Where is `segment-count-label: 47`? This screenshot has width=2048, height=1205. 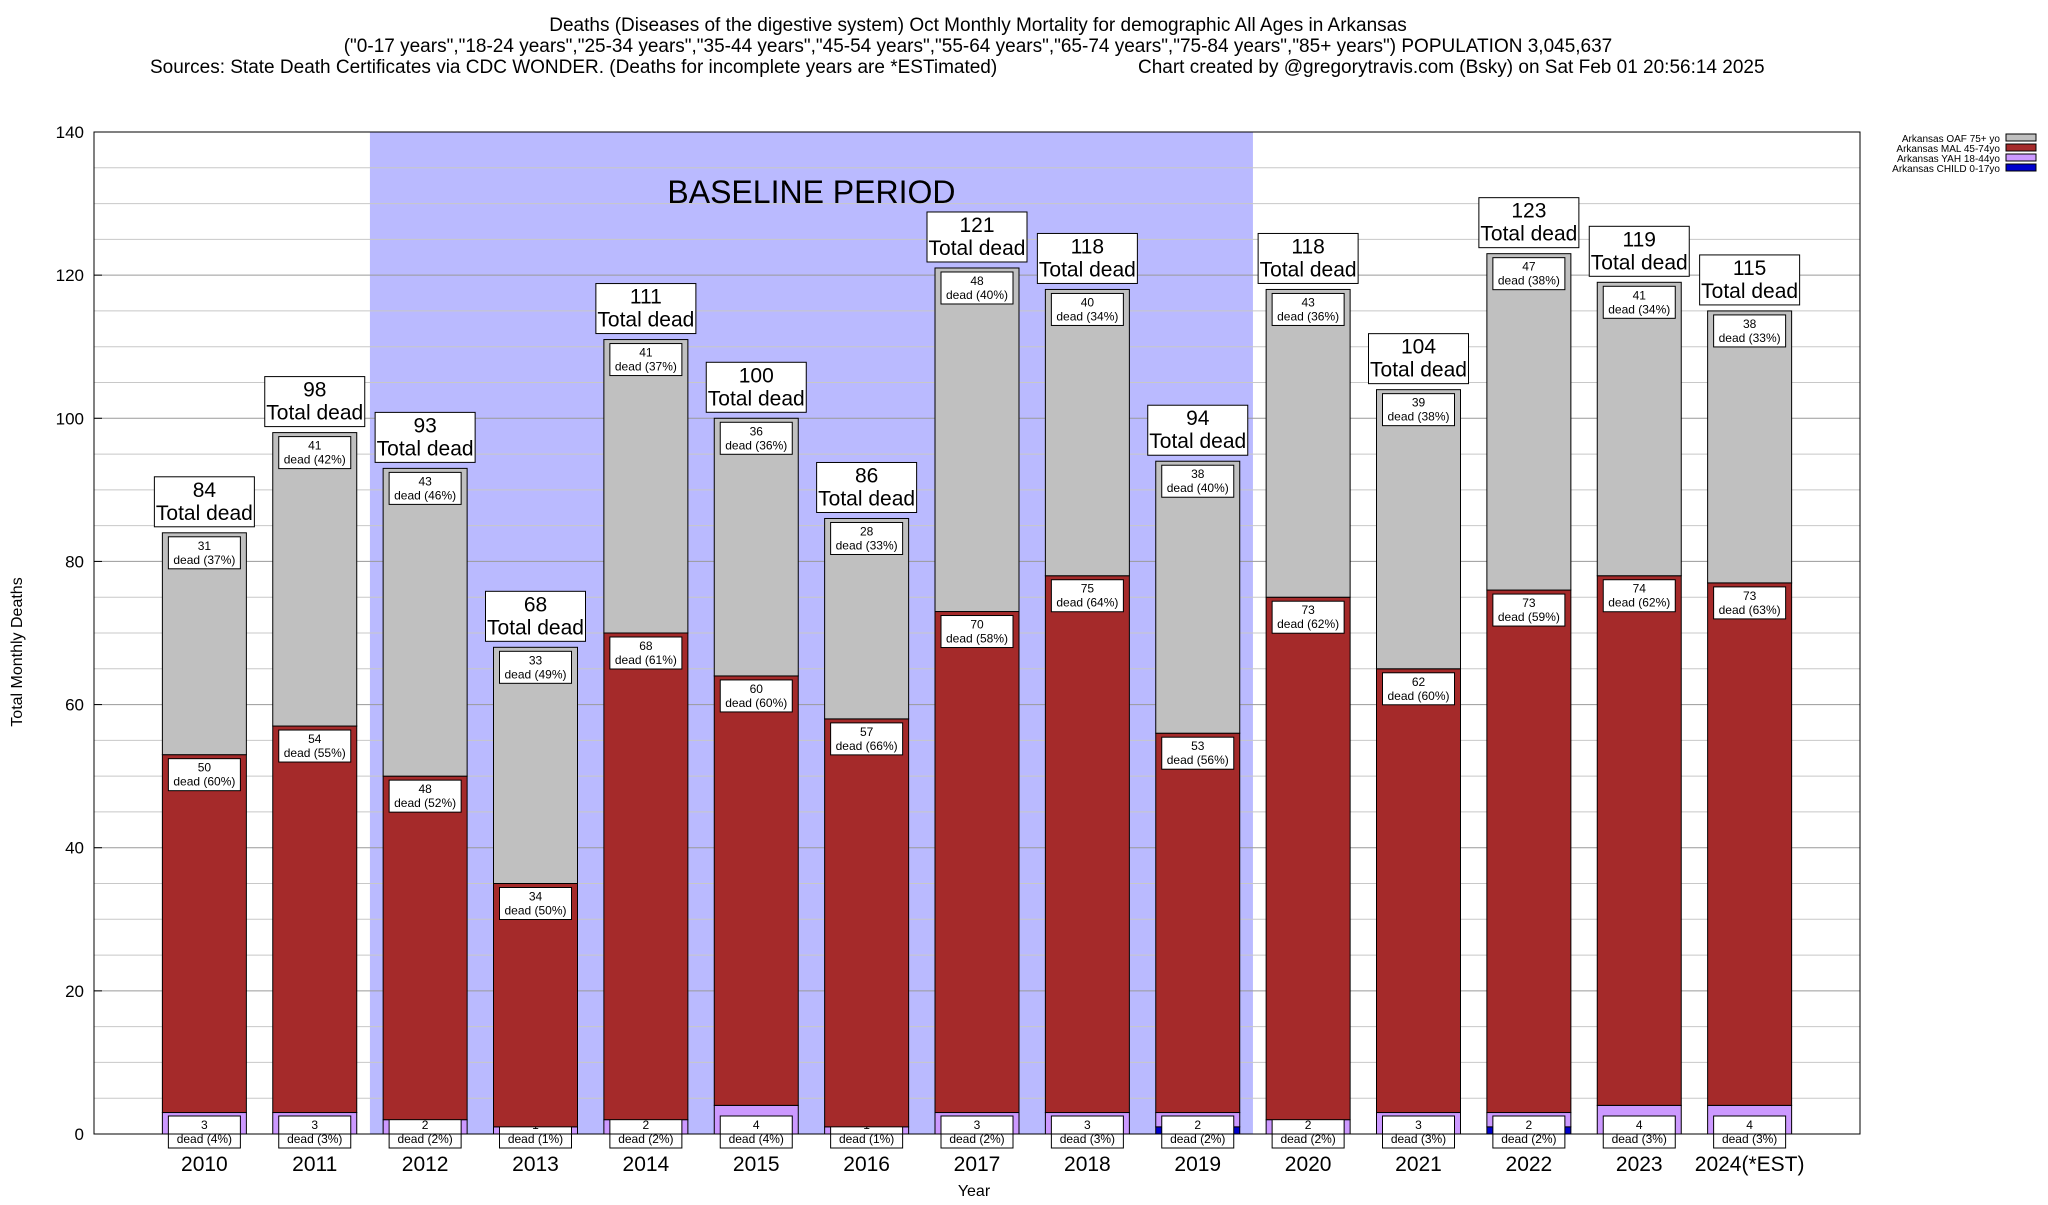 segment-count-label: 47 is located at coordinates (1529, 267).